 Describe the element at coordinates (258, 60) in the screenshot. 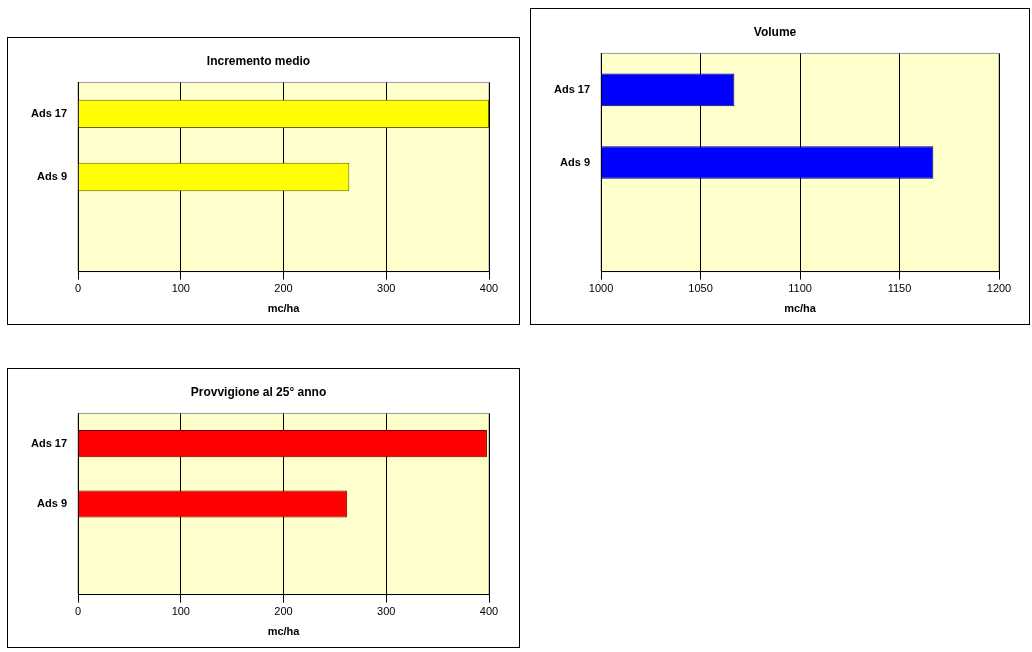

I see `chart-title: Incremento medio` at that location.